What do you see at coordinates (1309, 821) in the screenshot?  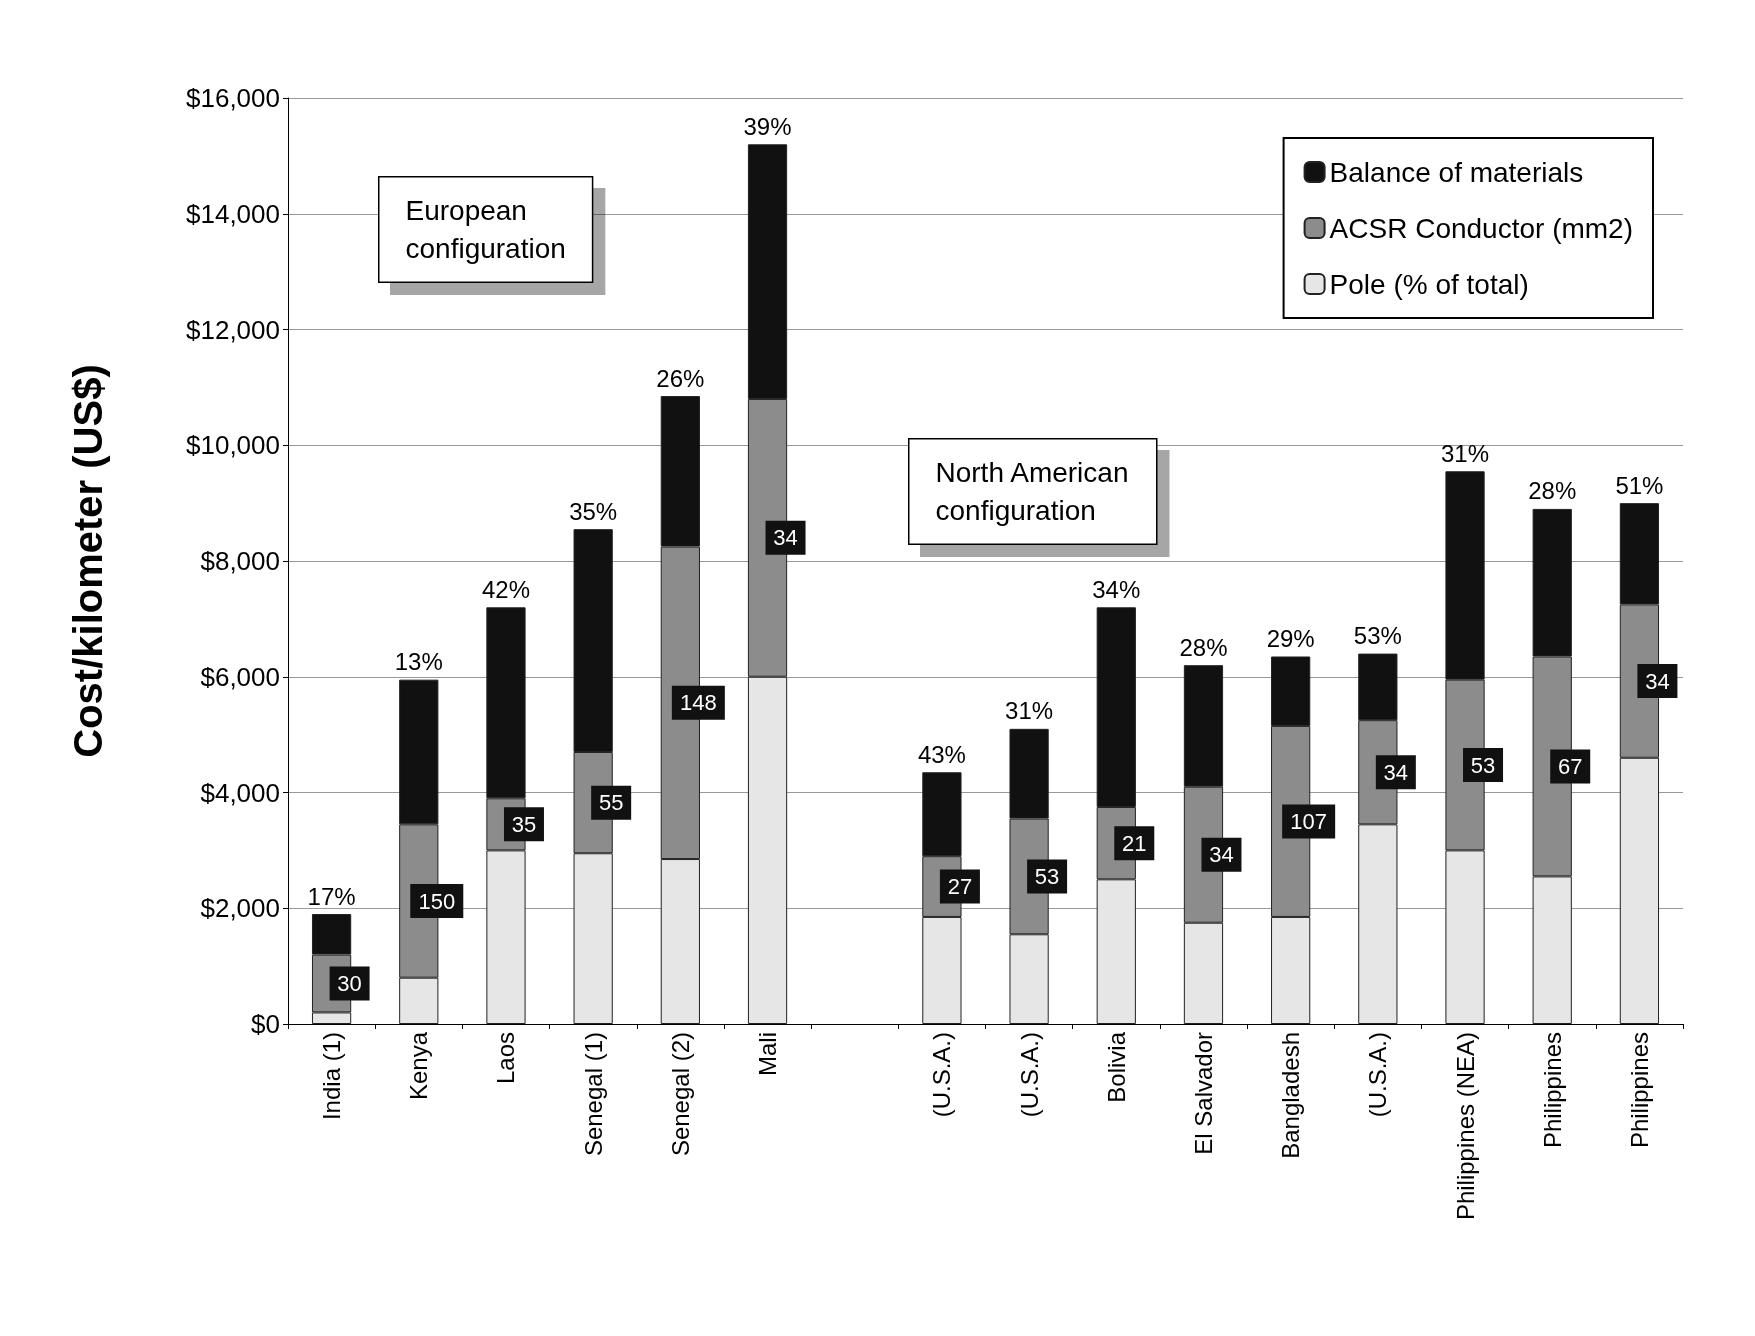 I see `annotation: 107` at bounding box center [1309, 821].